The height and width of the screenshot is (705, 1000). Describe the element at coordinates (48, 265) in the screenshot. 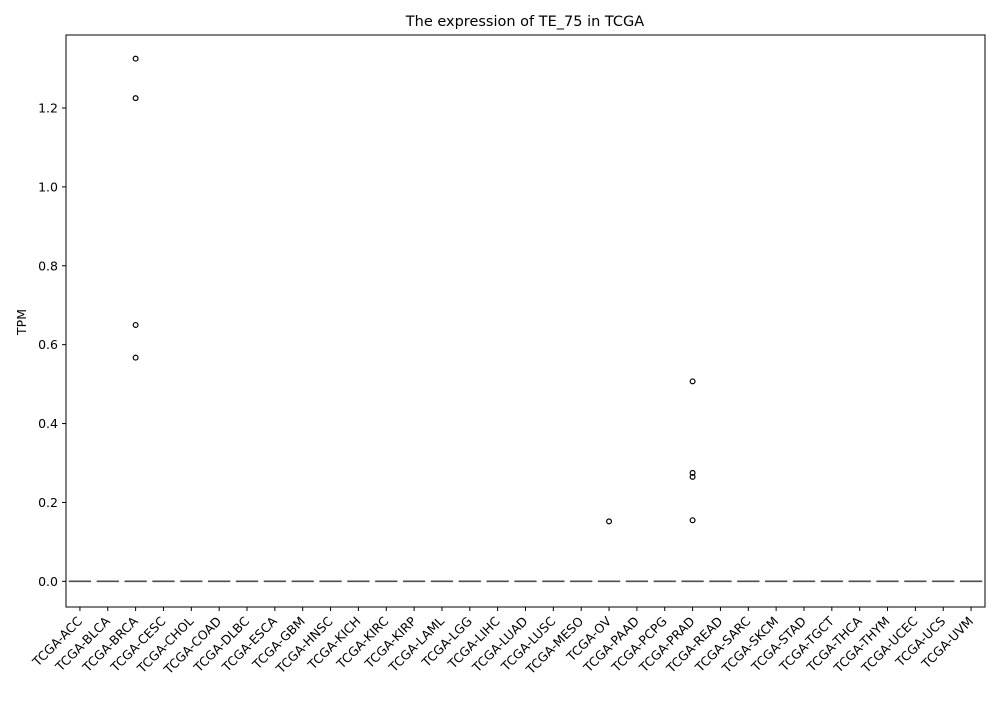

I see `y-tick-label: 0.8` at that location.